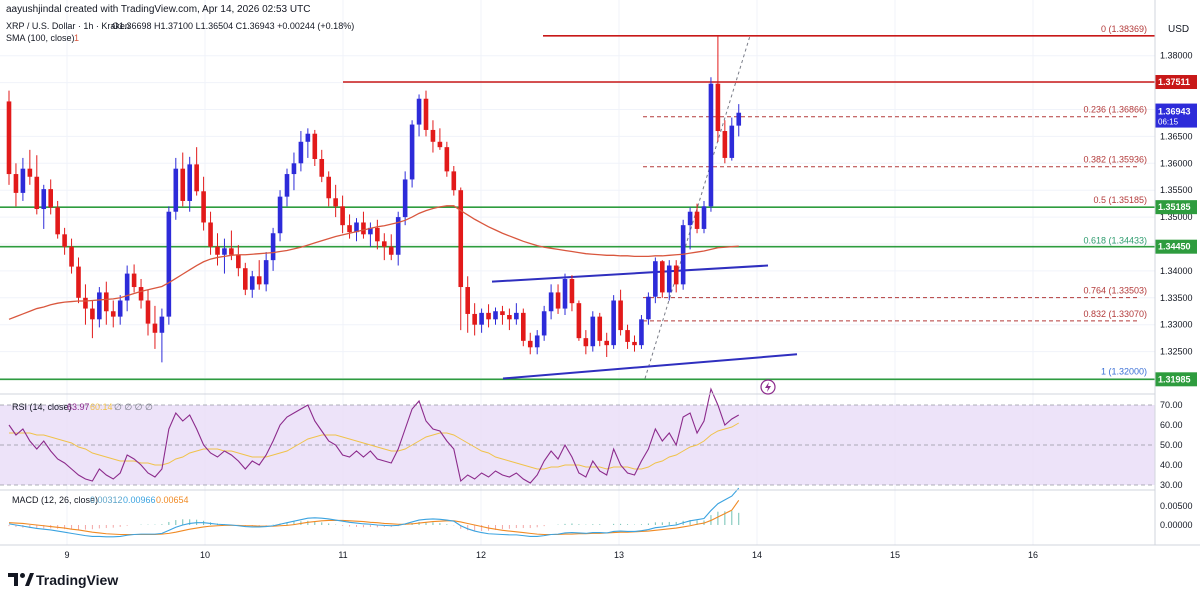 The width and height of the screenshot is (1200, 605). Describe the element at coordinates (63, 580) in the screenshot. I see `tradingview-logo: TradingView` at that location.